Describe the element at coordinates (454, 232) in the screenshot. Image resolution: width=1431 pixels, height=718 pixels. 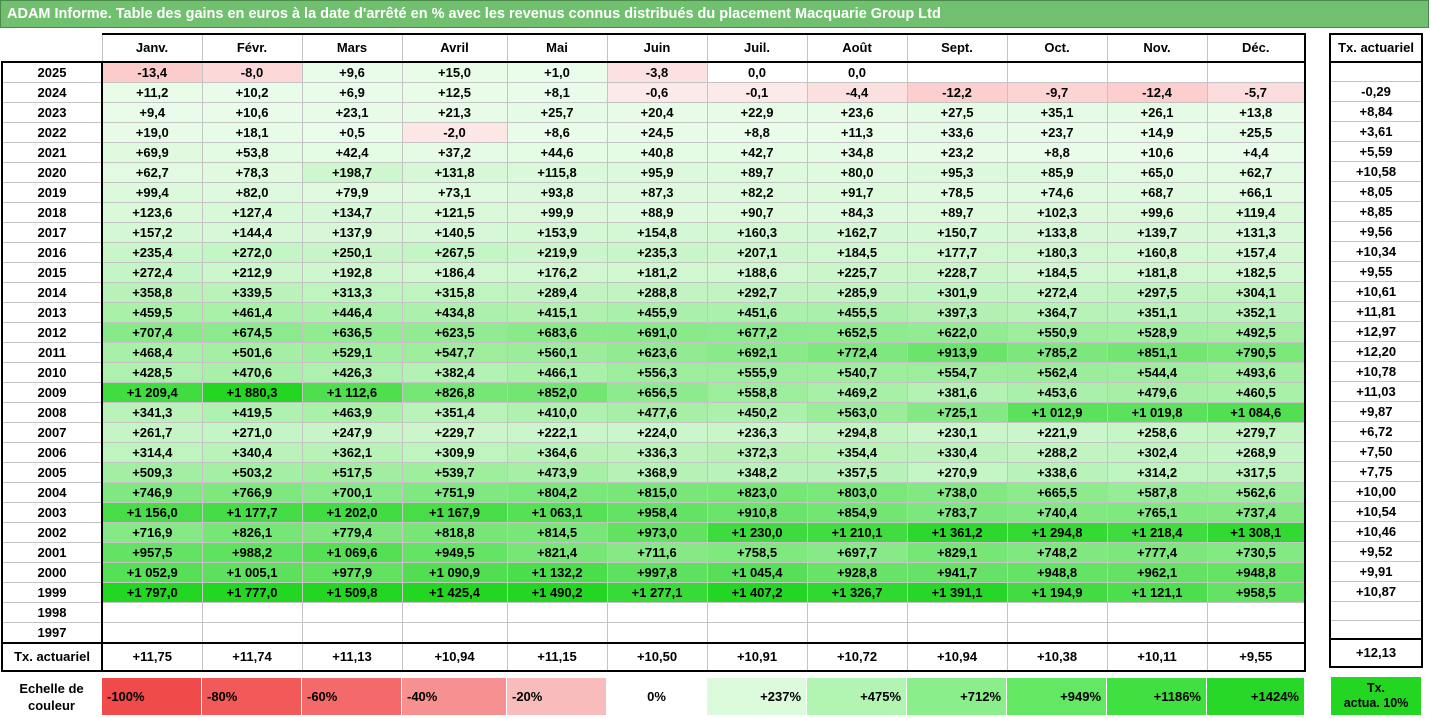
I see `gain-cell: +140,5` at that location.